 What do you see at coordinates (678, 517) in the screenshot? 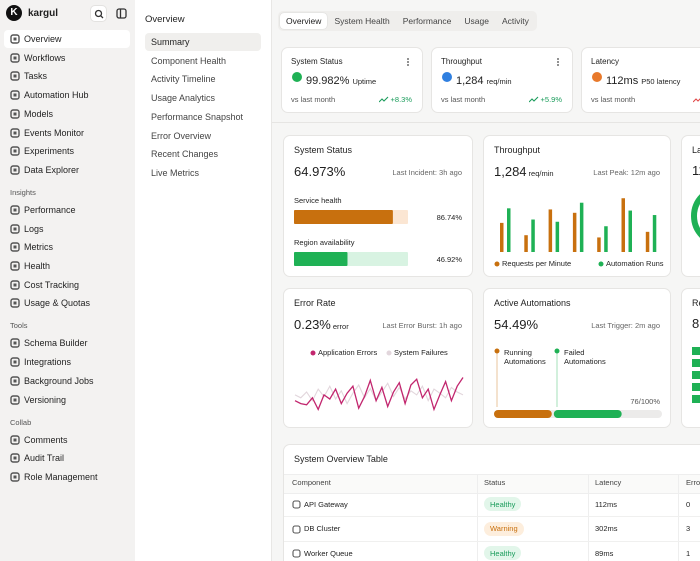
I see `column-separator` at bounding box center [678, 517].